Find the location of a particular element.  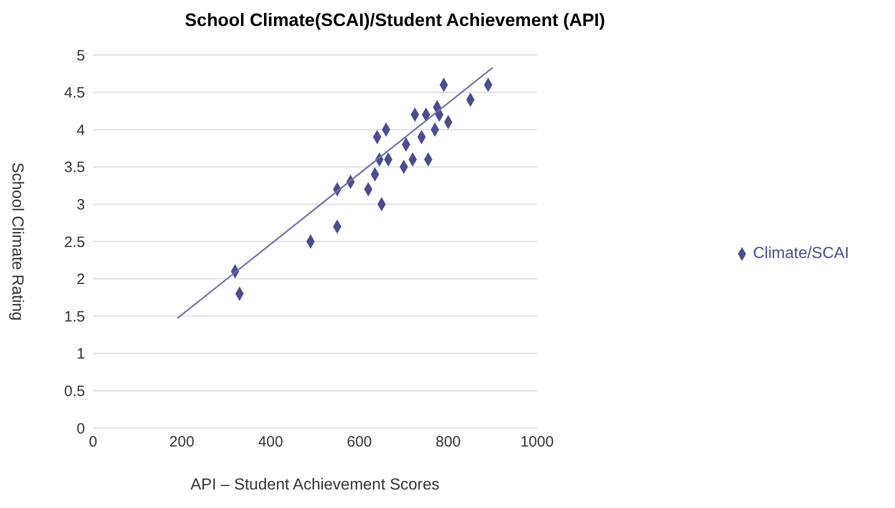

x-tick-label: 200 is located at coordinates (181, 442).